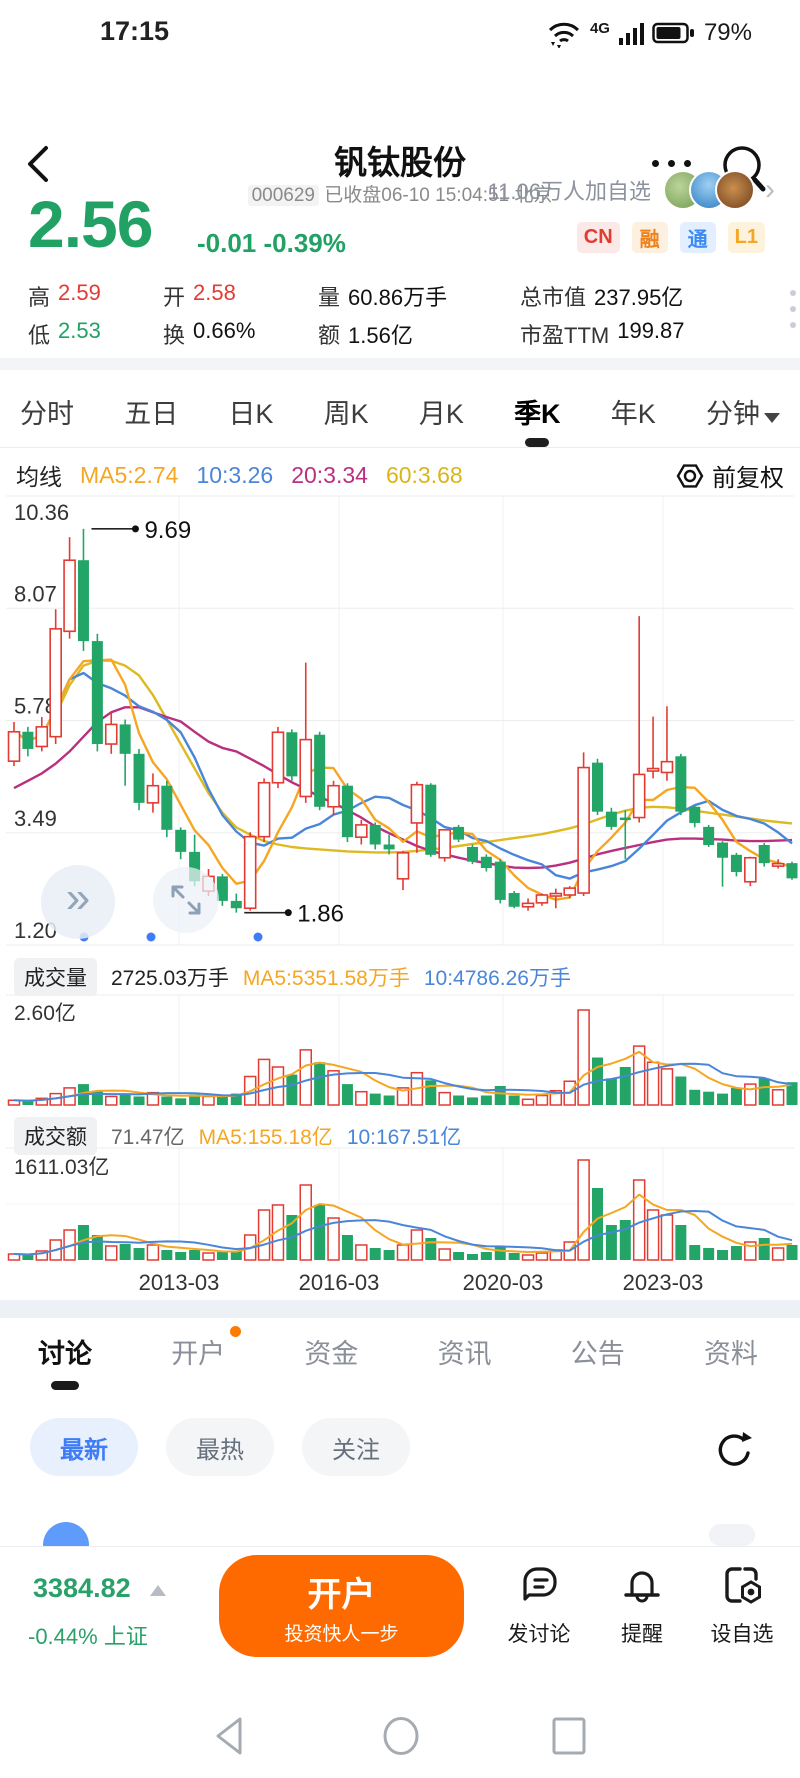 Image resolution: width=800 pixels, height=1778 pixels. Describe the element at coordinates (220, 1447) in the screenshot. I see `filter-hottest: 最热` at that location.